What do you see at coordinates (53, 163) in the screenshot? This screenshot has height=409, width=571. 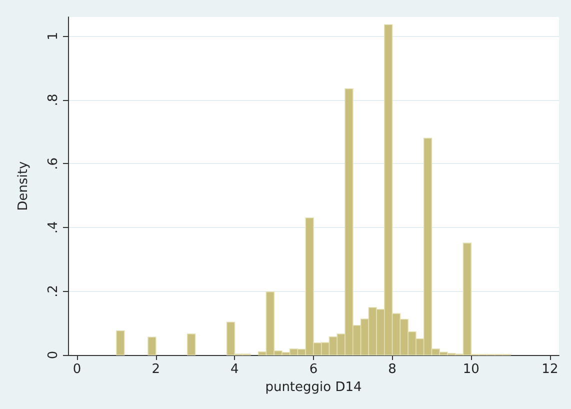 I see `y-tick-label: .6` at bounding box center [53, 163].